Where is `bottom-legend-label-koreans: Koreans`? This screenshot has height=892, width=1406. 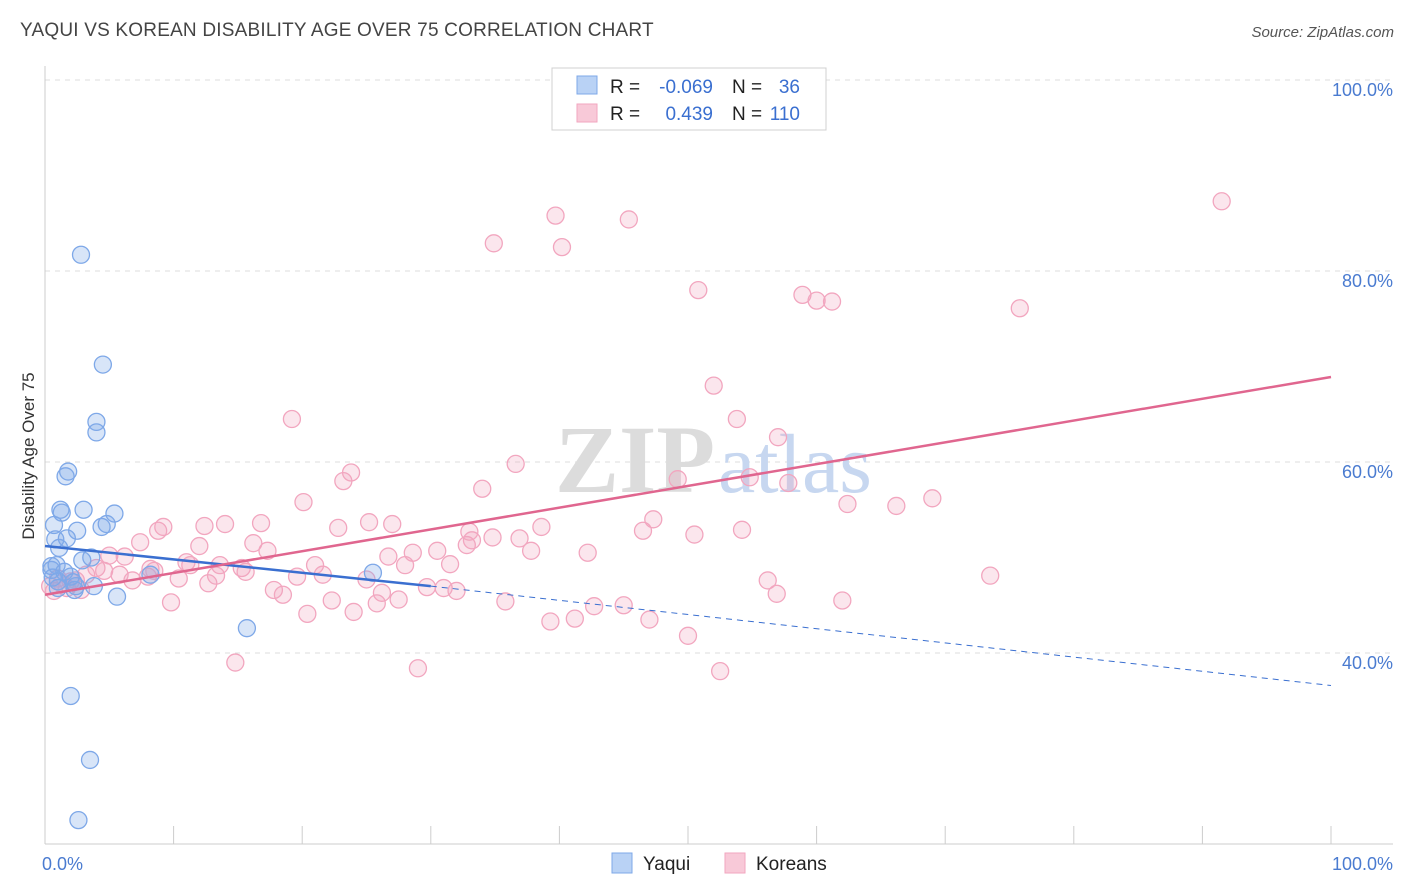
bottom-legend-label-koreans: Koreans is located at coordinates (791, 864).